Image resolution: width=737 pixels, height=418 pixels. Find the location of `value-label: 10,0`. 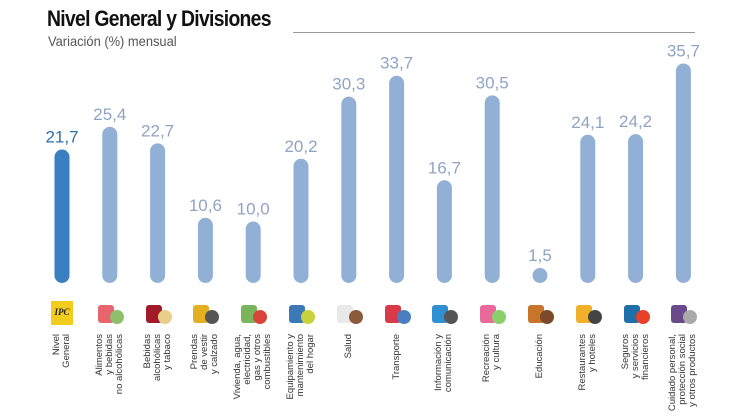

value-label: 10,0 is located at coordinates (253, 209).